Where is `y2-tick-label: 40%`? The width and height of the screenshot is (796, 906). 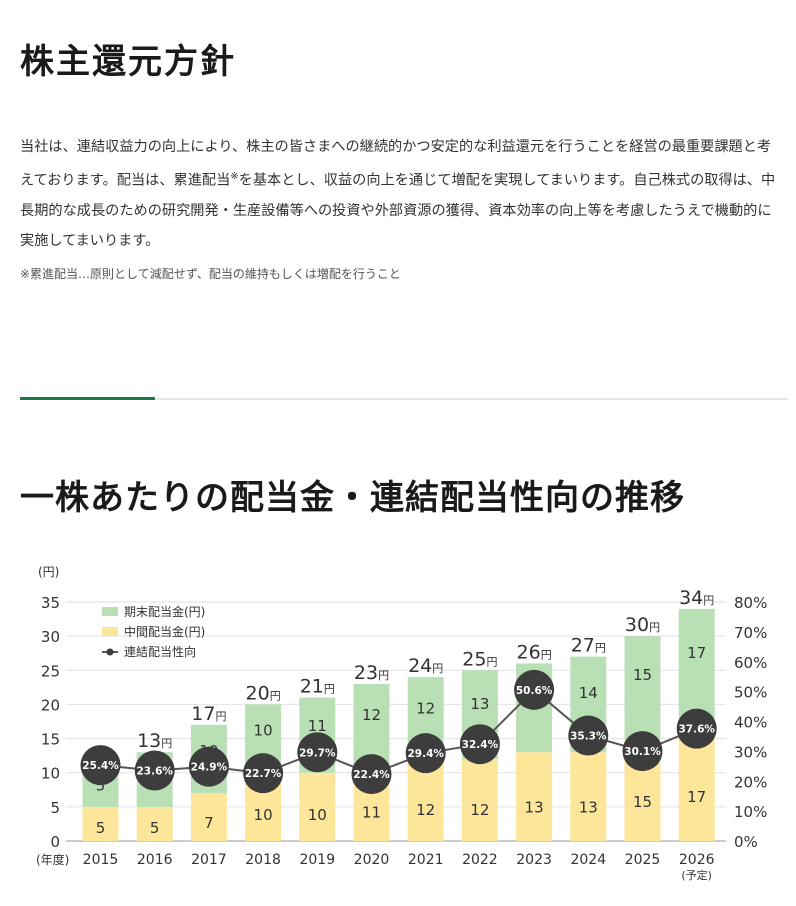 y2-tick-label: 40% is located at coordinates (750, 723).